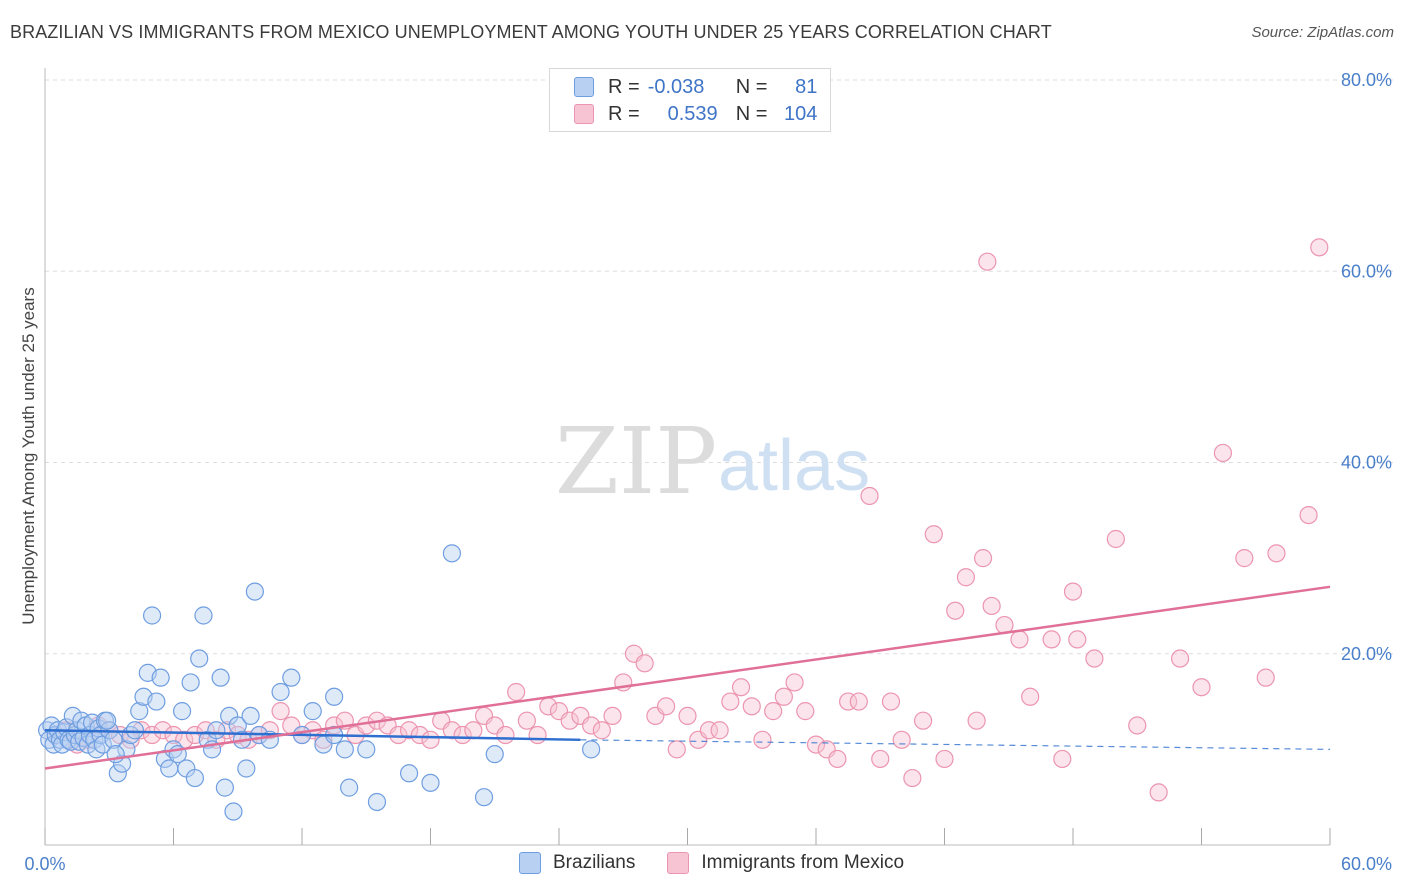  I want to click on y-axis-label: Unemployment Among Youth under 25 years, so click(28, 455).